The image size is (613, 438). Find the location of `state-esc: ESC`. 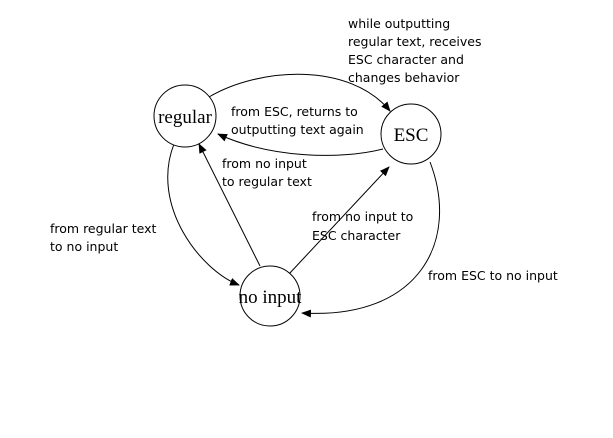

state-esc: ESC is located at coordinates (411, 134).